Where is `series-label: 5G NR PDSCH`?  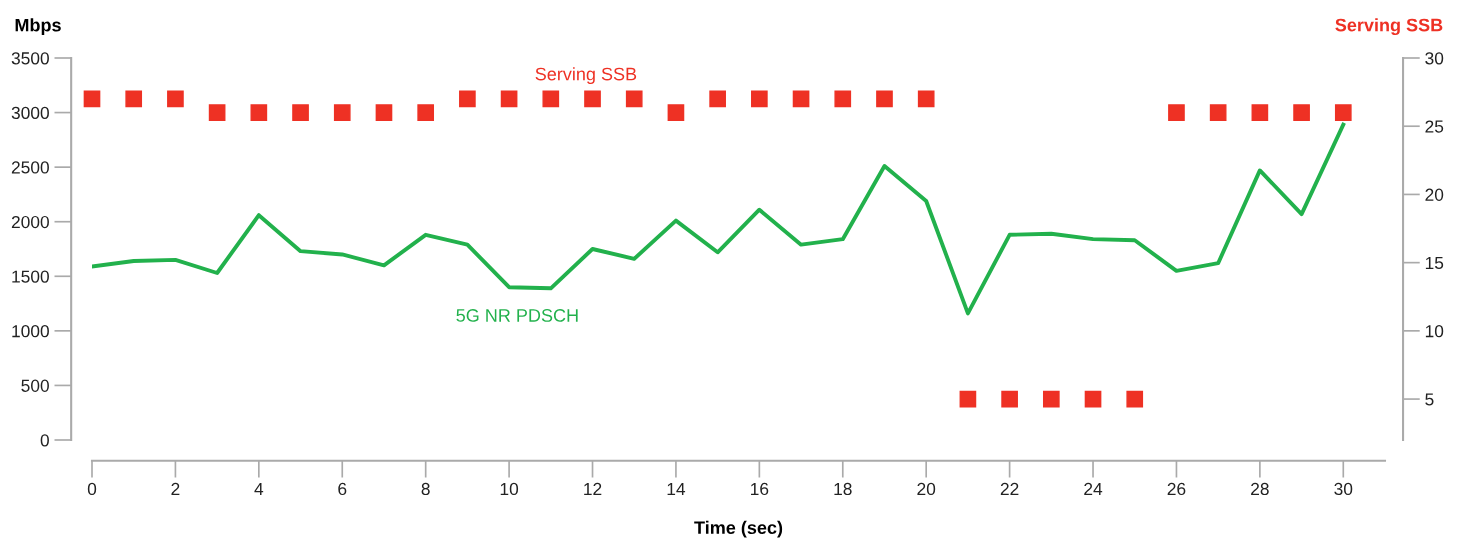 series-label: 5G NR PDSCH is located at coordinates (517, 315).